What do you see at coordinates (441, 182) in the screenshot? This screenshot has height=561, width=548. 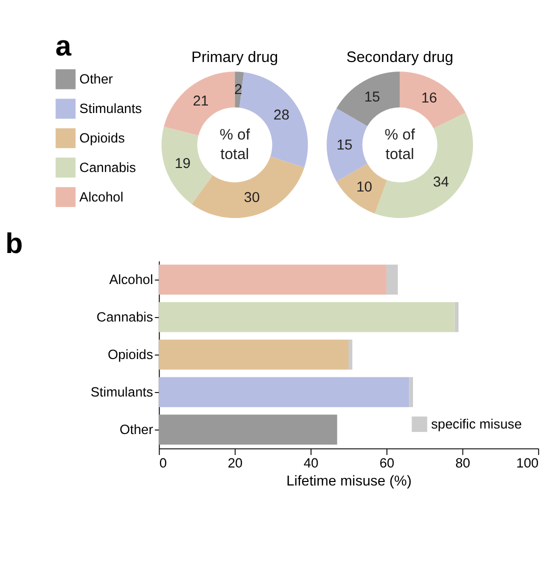 I see `data-label: 34` at bounding box center [441, 182].